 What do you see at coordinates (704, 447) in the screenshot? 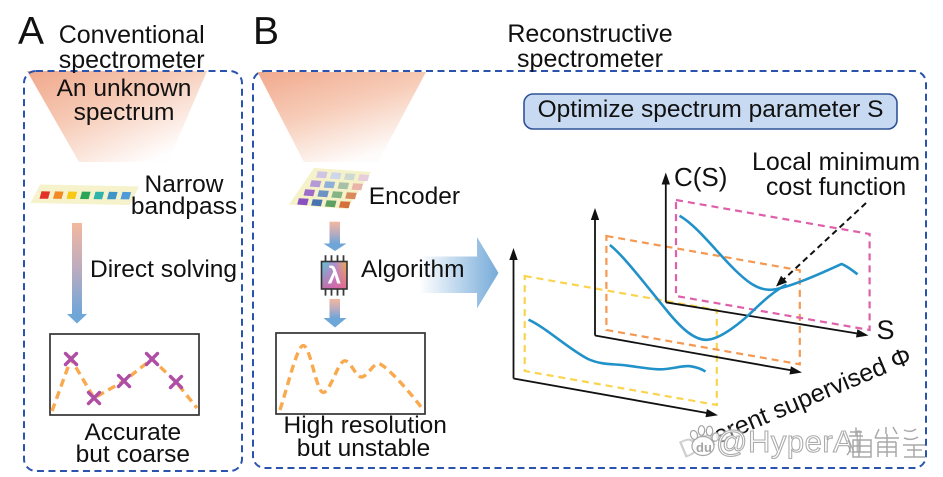
I see `svg-text: du` at bounding box center [704, 447].